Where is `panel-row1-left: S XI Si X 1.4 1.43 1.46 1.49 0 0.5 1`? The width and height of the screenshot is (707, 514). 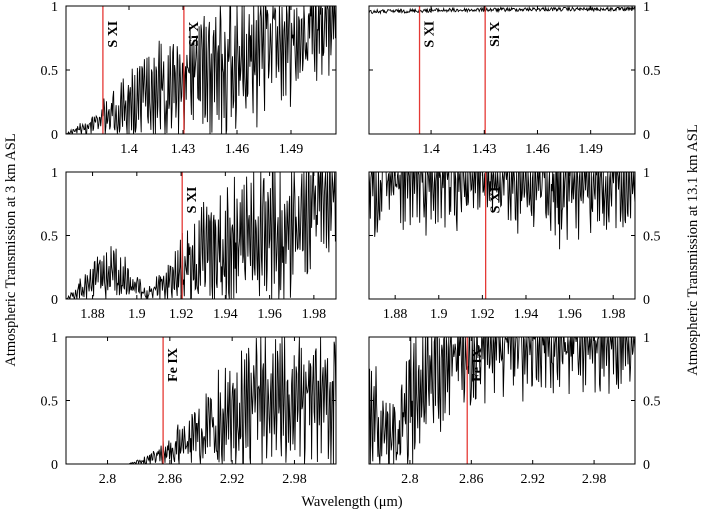 panel-row1-left: S XI Si X 1.4 1.43 1.46 1.49 0 0.5 1 is located at coordinates (189, 78).